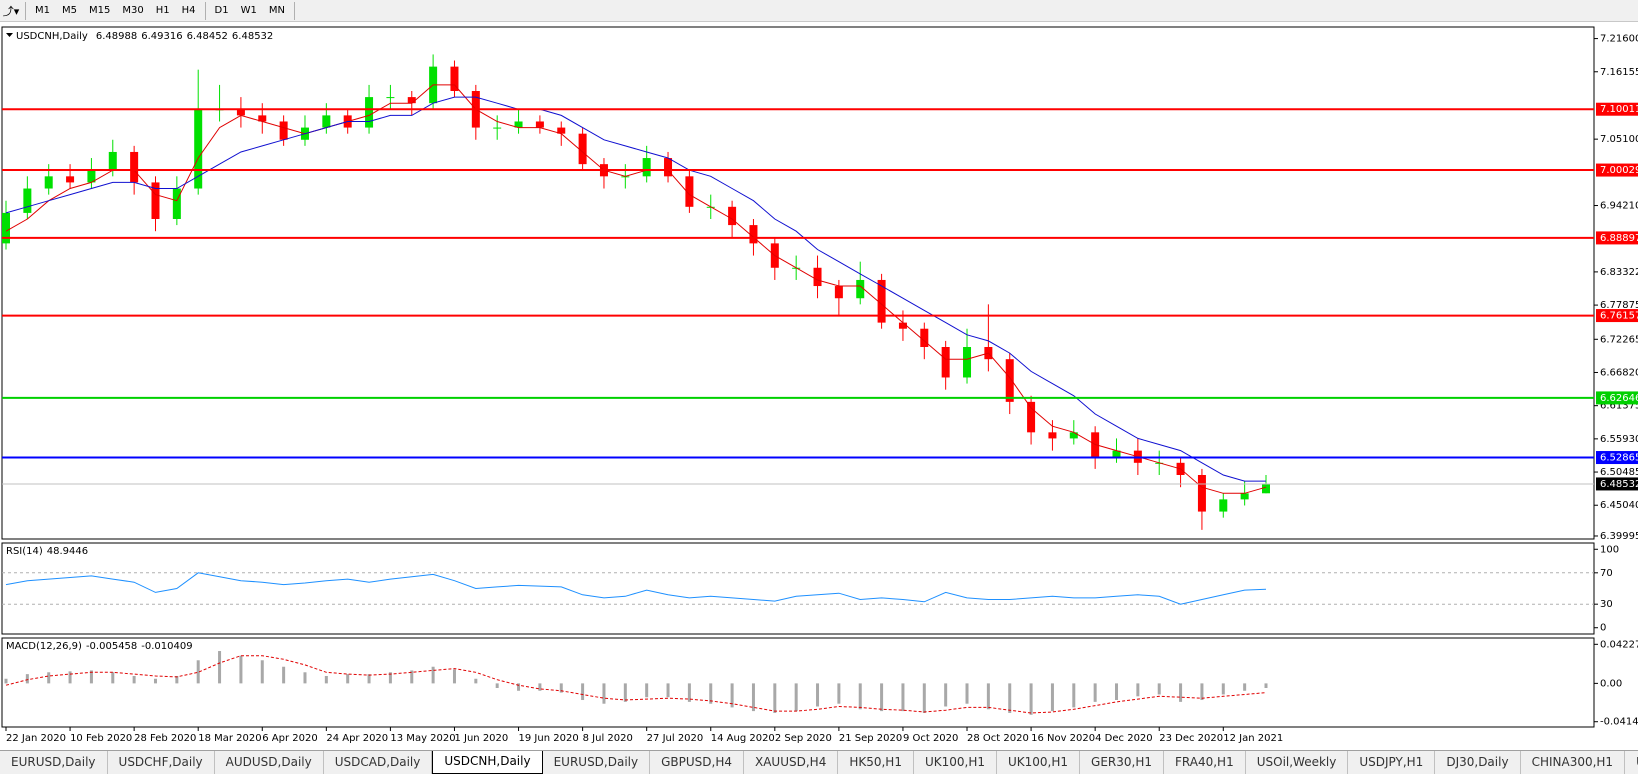 This screenshot has width=1638, height=774. Describe the element at coordinates (44, 646) in the screenshot. I see `indicator-title: MACD(12,26,9)` at that location.